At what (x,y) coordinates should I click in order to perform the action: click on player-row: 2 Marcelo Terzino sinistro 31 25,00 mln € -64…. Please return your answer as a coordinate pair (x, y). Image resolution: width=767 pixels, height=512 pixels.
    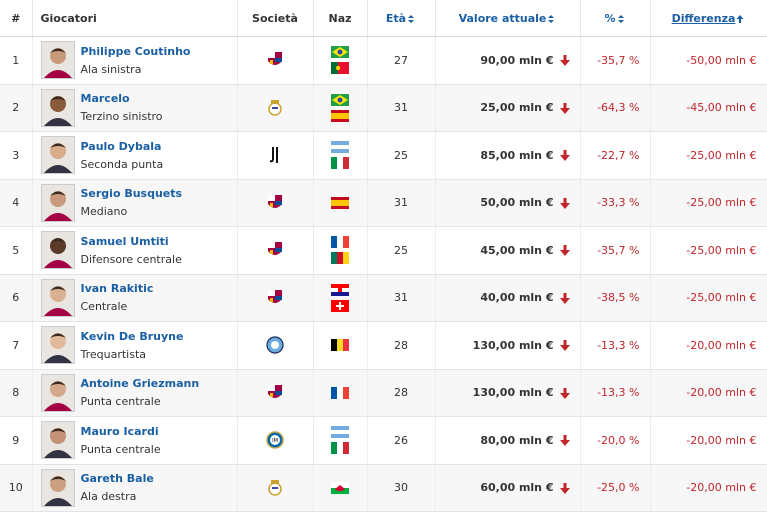
    Looking at the image, I should click on (383, 108).